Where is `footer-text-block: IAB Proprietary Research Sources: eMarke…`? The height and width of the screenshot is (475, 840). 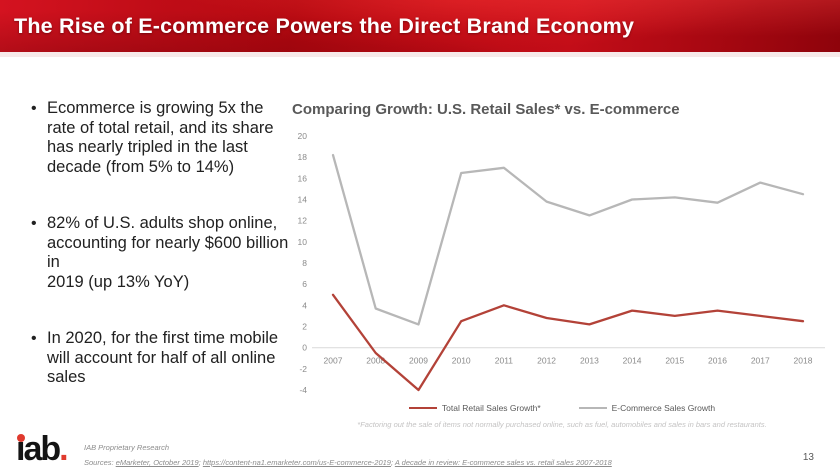 footer-text-block: IAB Proprietary Research Sources: eMarke… is located at coordinates (348, 455).